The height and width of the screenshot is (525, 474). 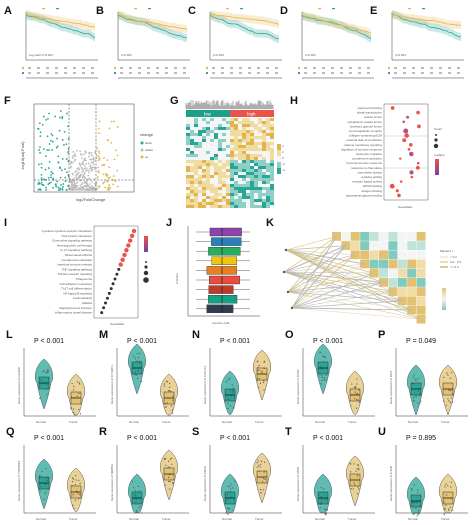 What do you see at coordinates (446, 251) in the screenshot?
I see `corr-legend-title: Mantel's r` at bounding box center [446, 251].